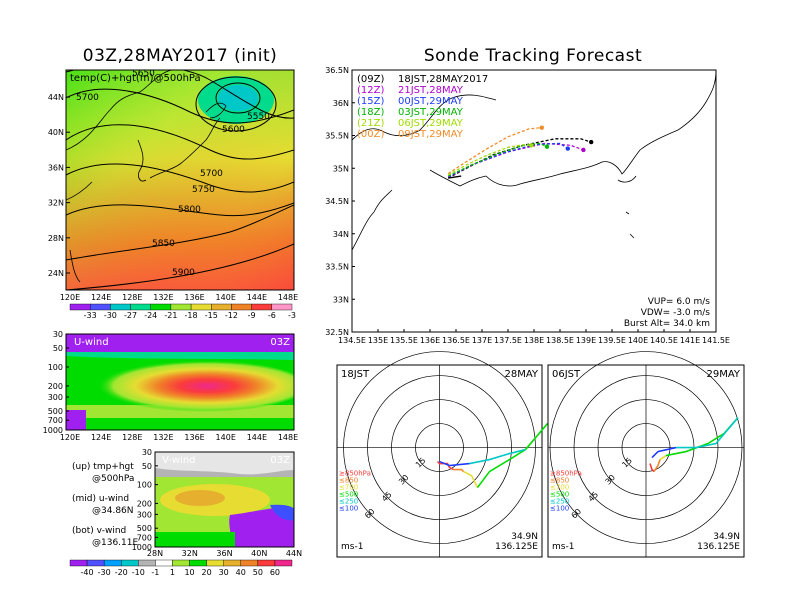 This screenshot has height=612, width=792. What do you see at coordinates (370, 134) in the screenshot?
I see `track-legend-run: (00Z)` at bounding box center [370, 134].